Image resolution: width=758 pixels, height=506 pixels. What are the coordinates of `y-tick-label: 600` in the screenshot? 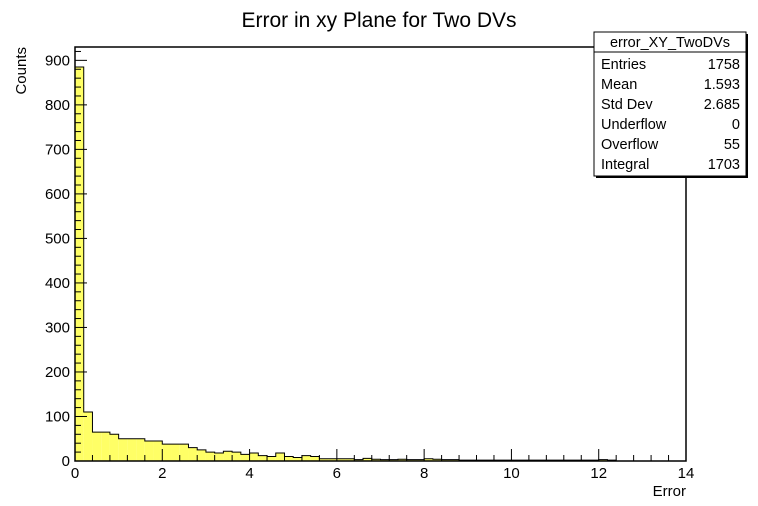 It's located at (57, 194).